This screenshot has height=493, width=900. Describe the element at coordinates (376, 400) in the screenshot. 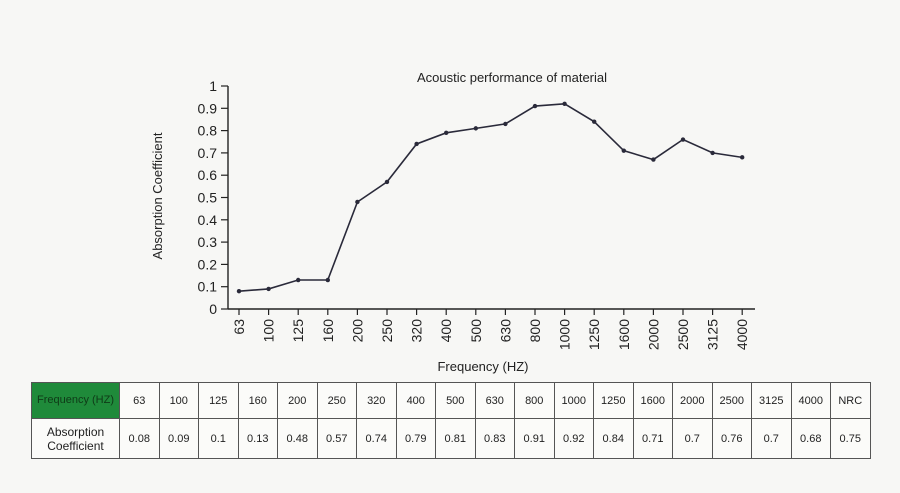

I see `table-header-cell: 320` at that location.